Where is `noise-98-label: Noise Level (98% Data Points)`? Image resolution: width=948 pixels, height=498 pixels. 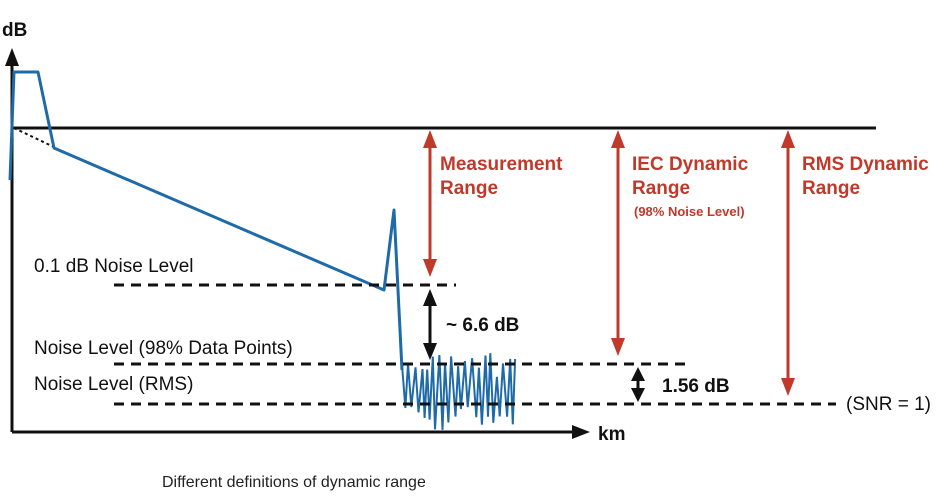 noise-98-label: Noise Level (98% Data Points) is located at coordinates (163, 348).